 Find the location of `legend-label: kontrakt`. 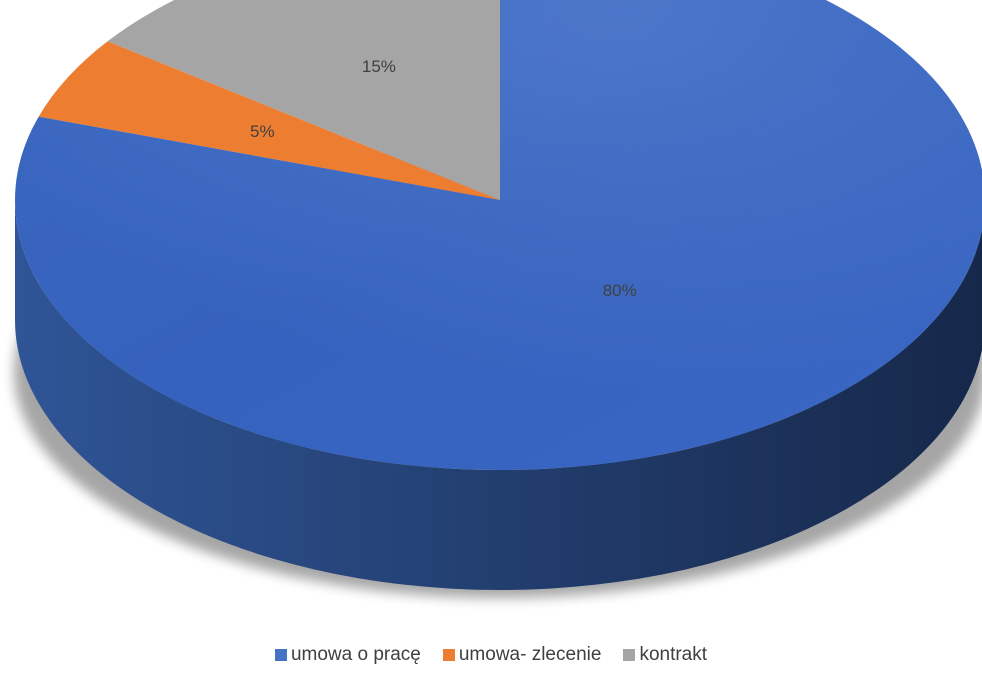

legend-label: kontrakt is located at coordinates (673, 654).